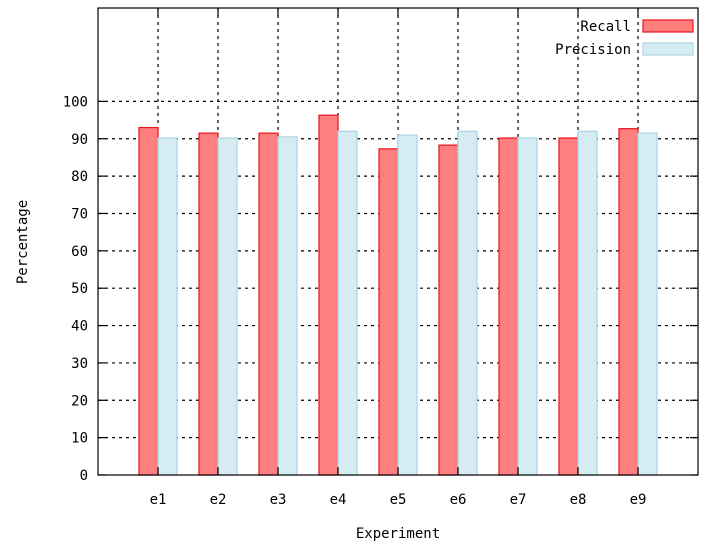 The height and width of the screenshot is (545, 706). I want to click on bar-precision-e4, so click(347, 303).